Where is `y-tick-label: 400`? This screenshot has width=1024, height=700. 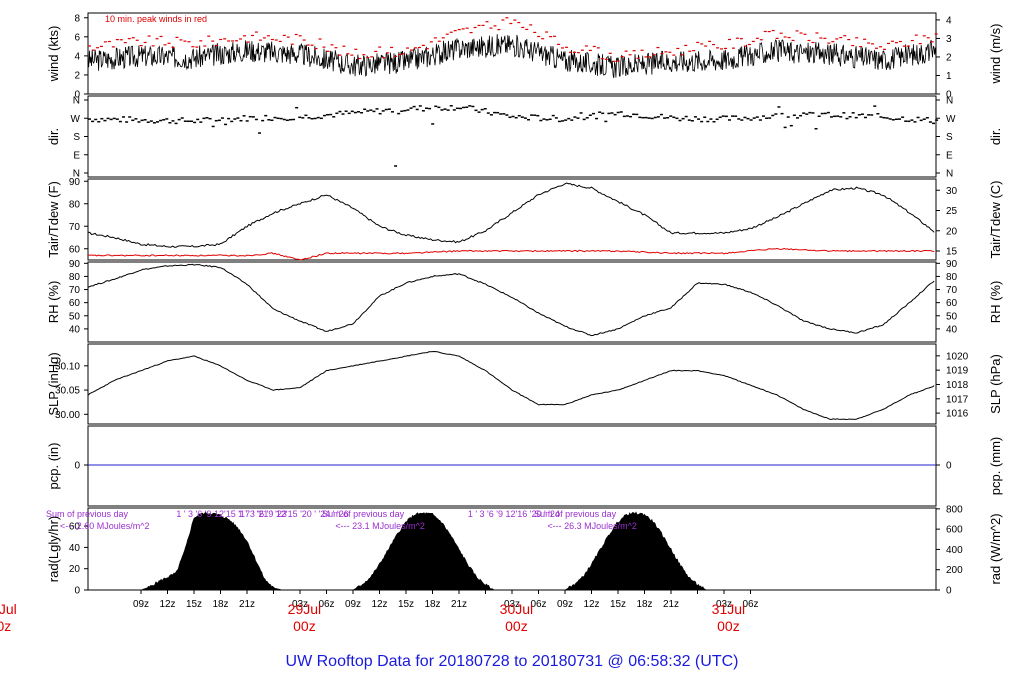 y-tick-label: 400 is located at coordinates (954, 550).